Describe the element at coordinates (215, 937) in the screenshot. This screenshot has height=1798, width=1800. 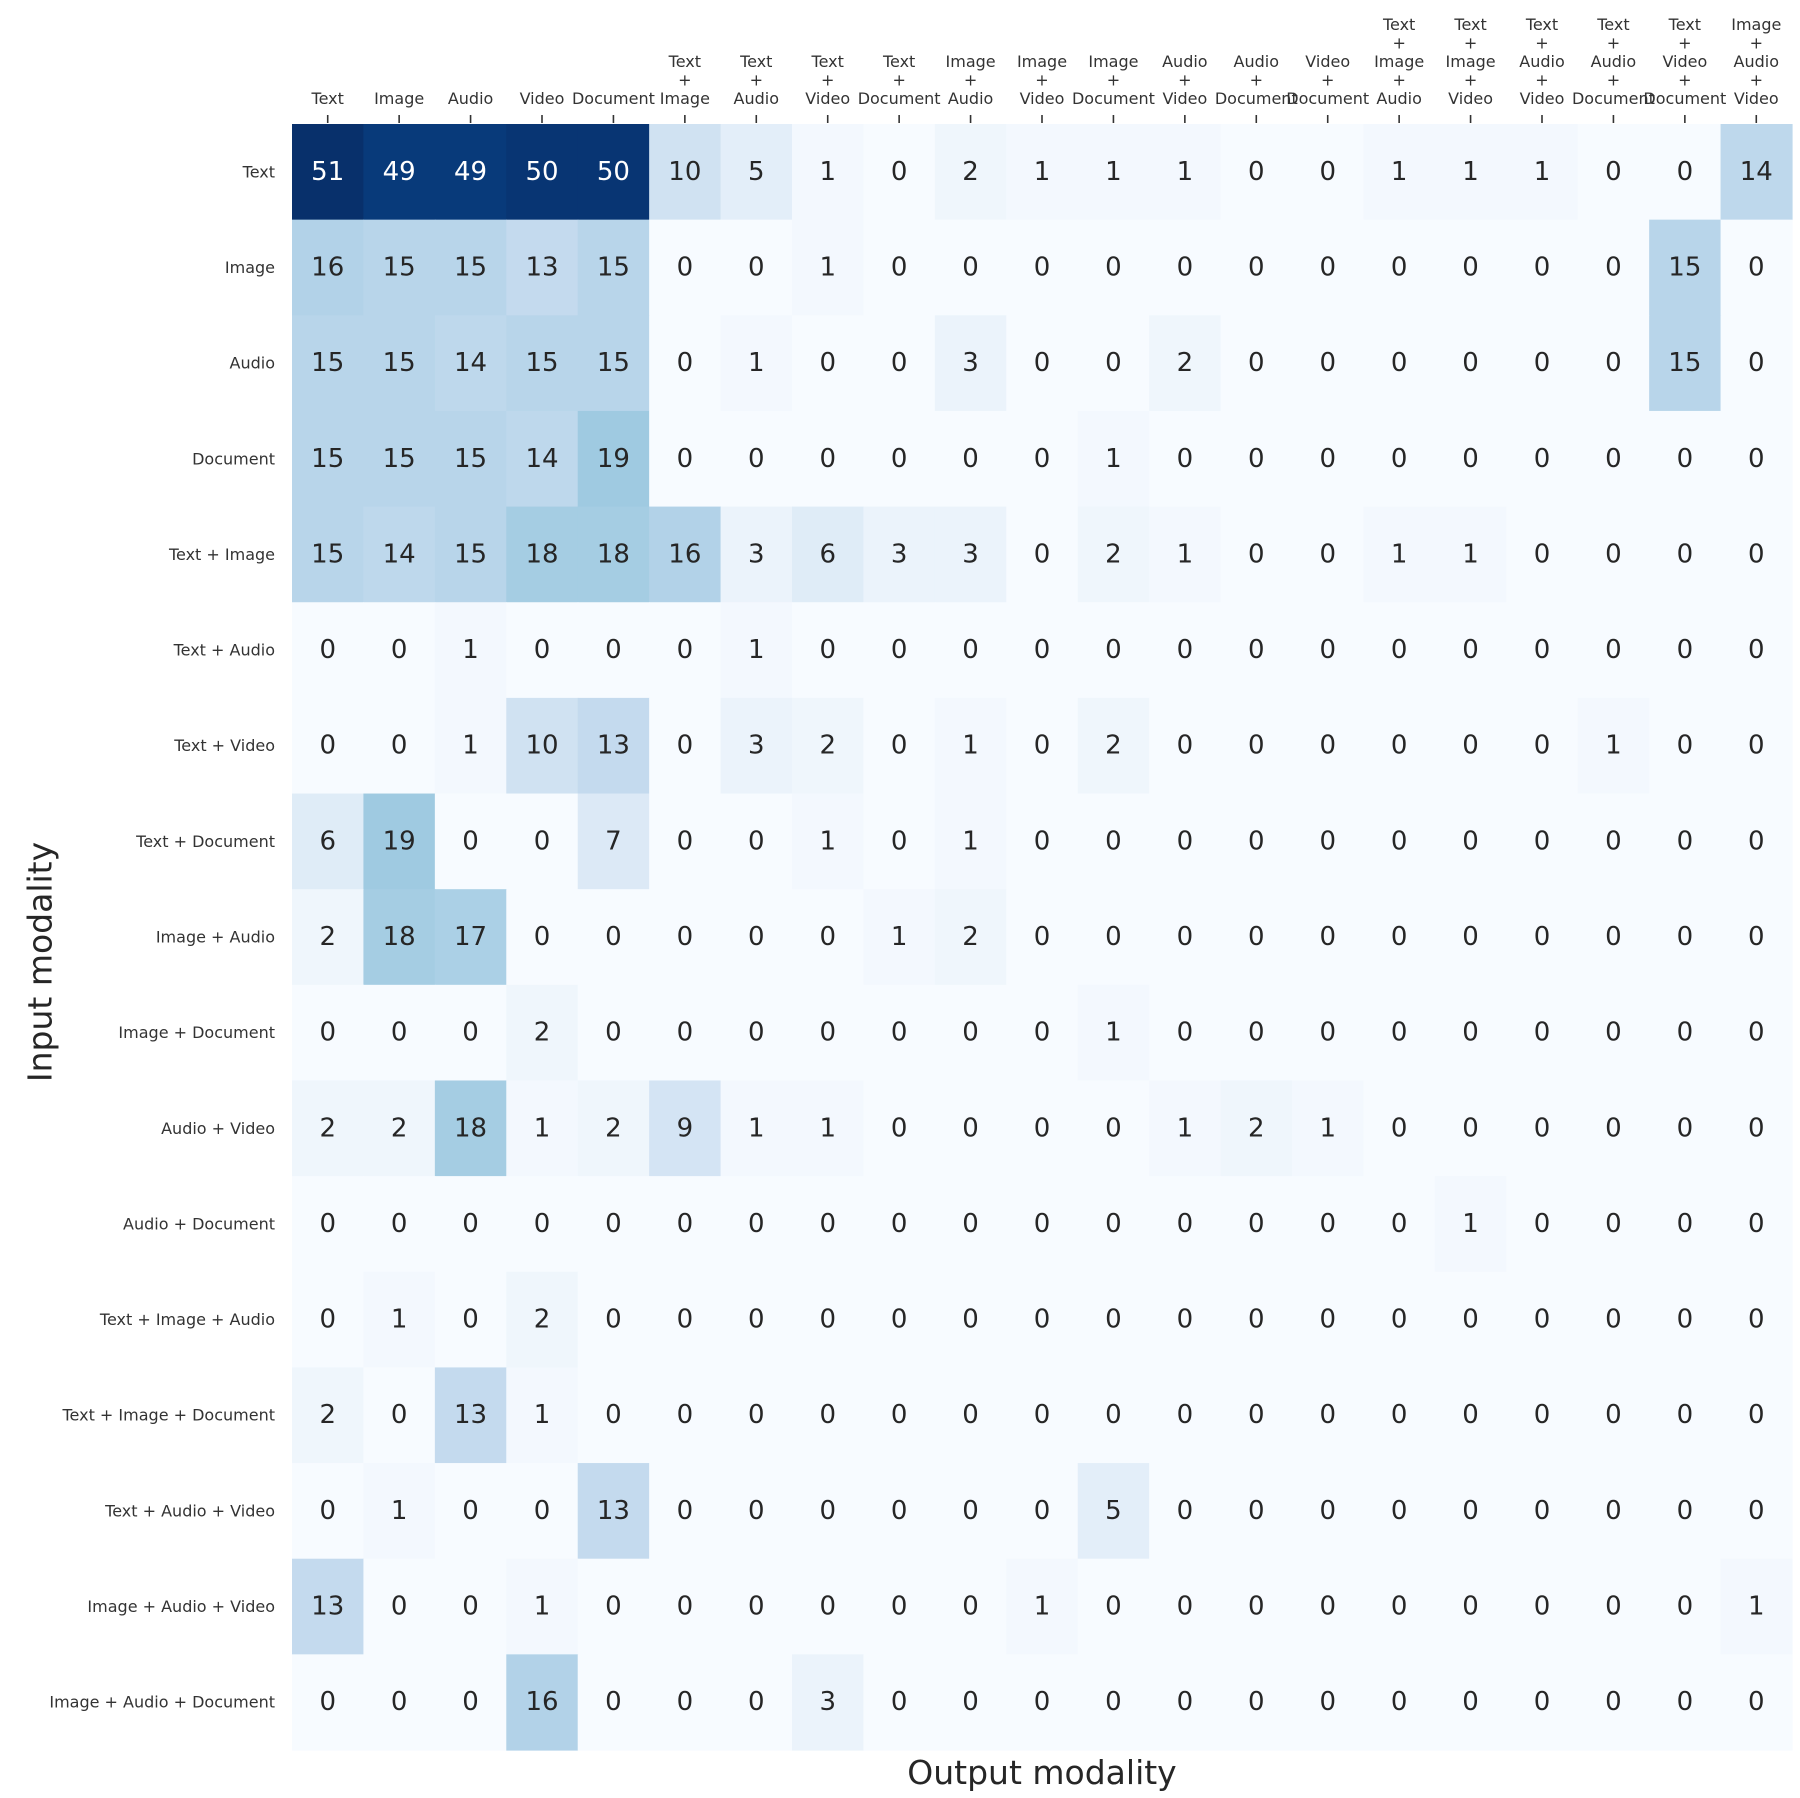
I see `y-tick-label: Image + Audio` at that location.